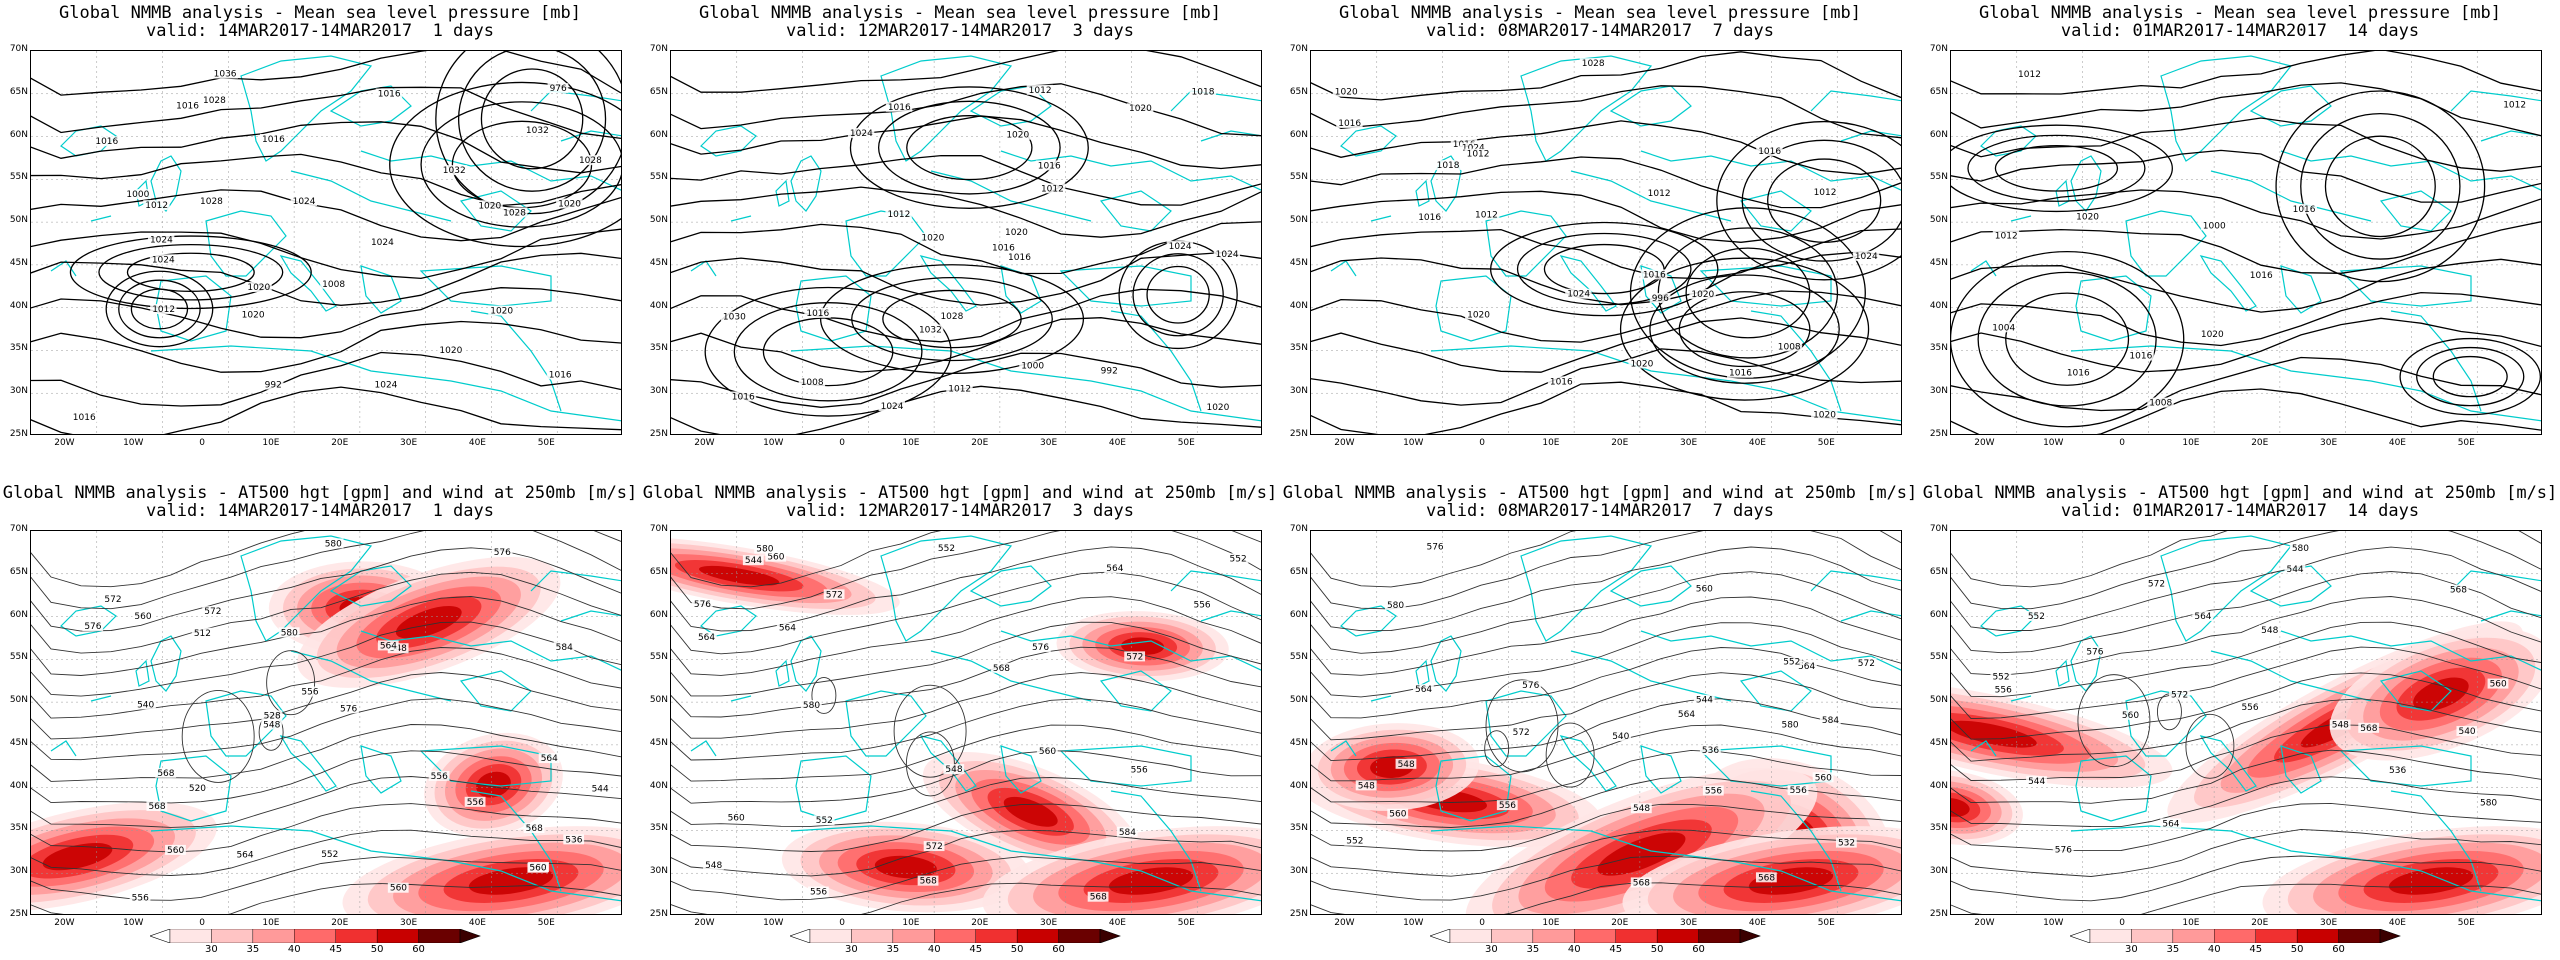 The image size is (2560, 960). Describe the element at coordinates (534, 829) in the screenshot. I see `contour-label: 568` at that location.